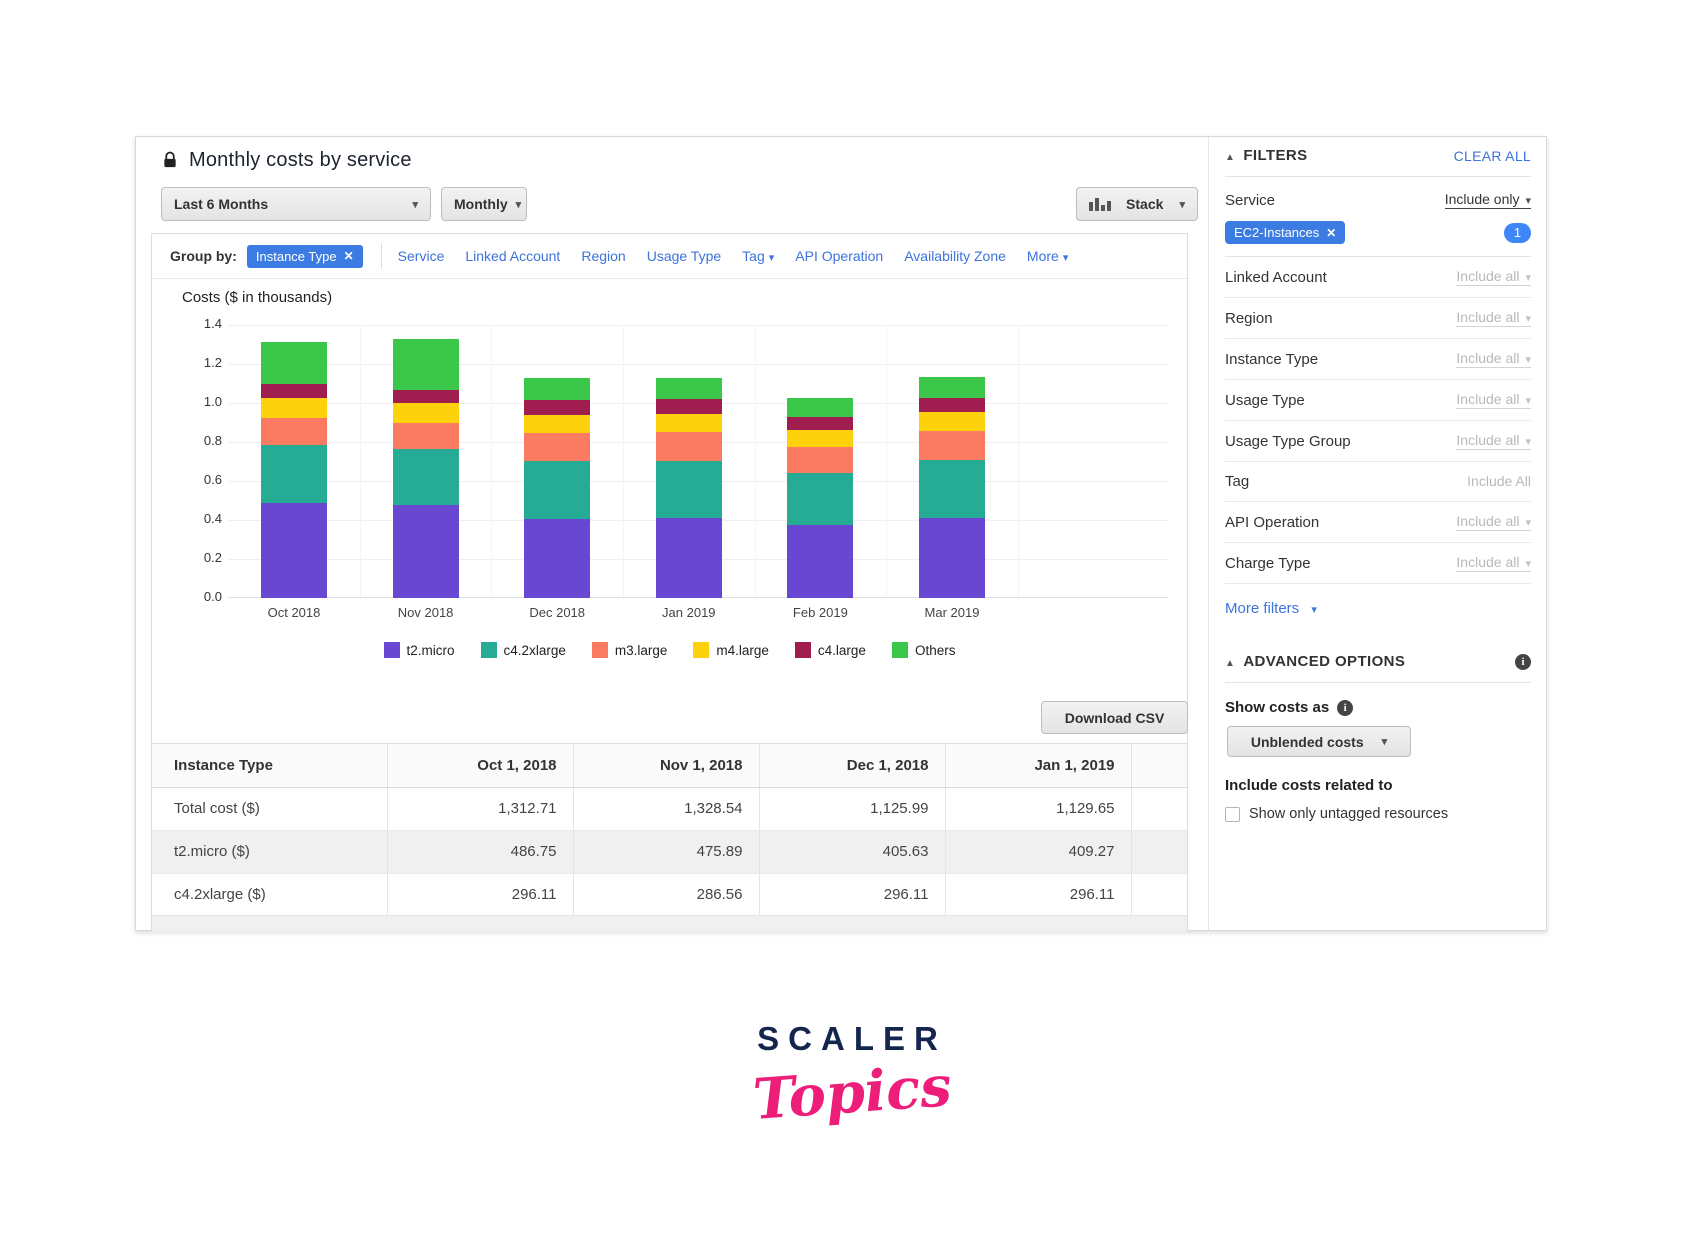  Describe the element at coordinates (852, 1076) in the screenshot. I see `scaler-topics-logo: SCALER Topics` at that location.